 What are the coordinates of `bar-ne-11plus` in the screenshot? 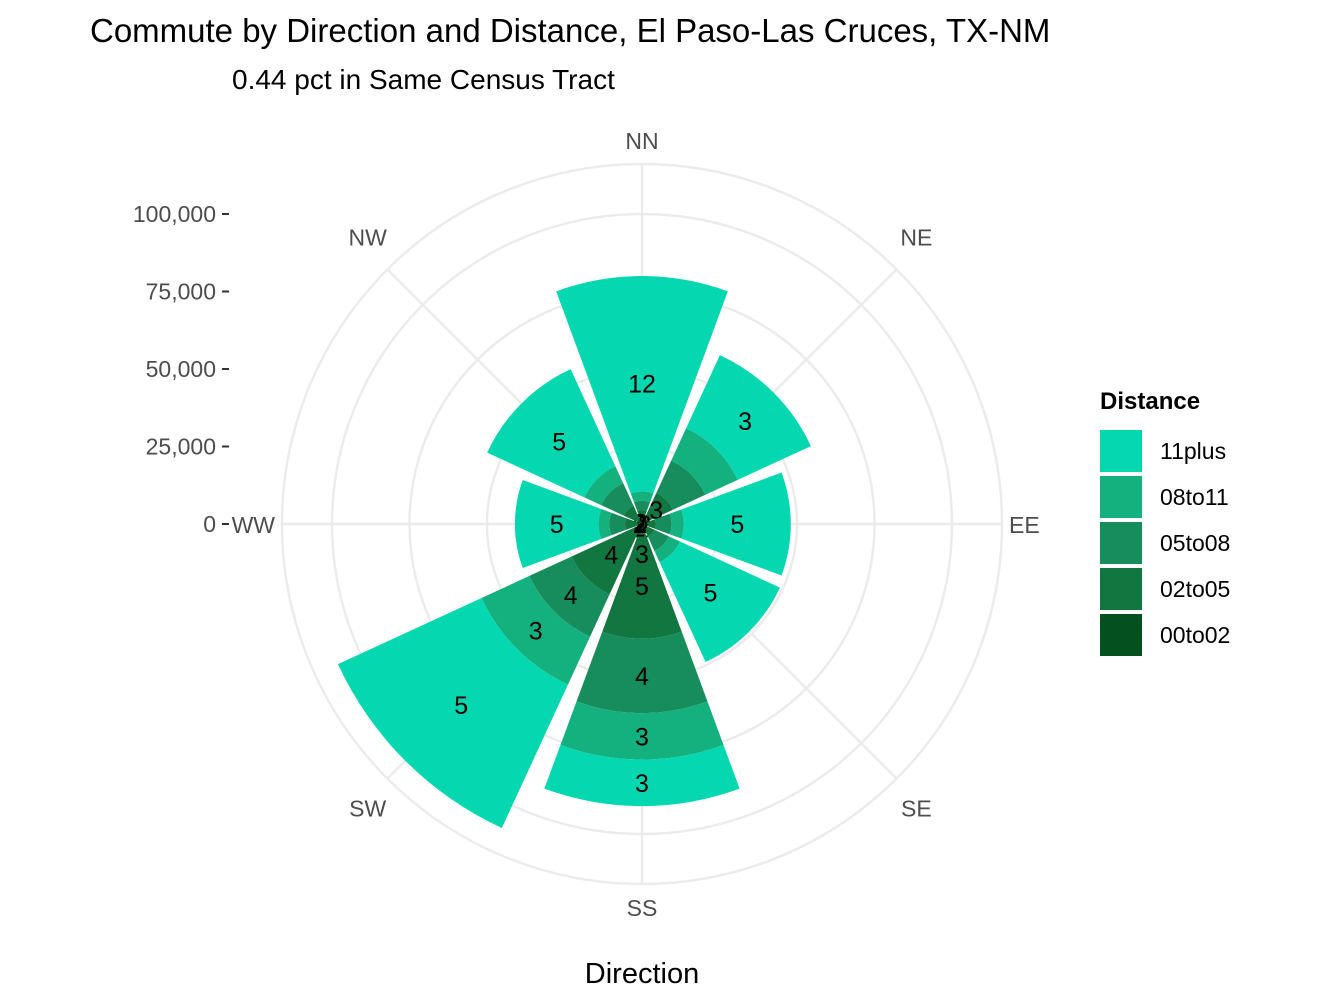 It's located at (748, 417).